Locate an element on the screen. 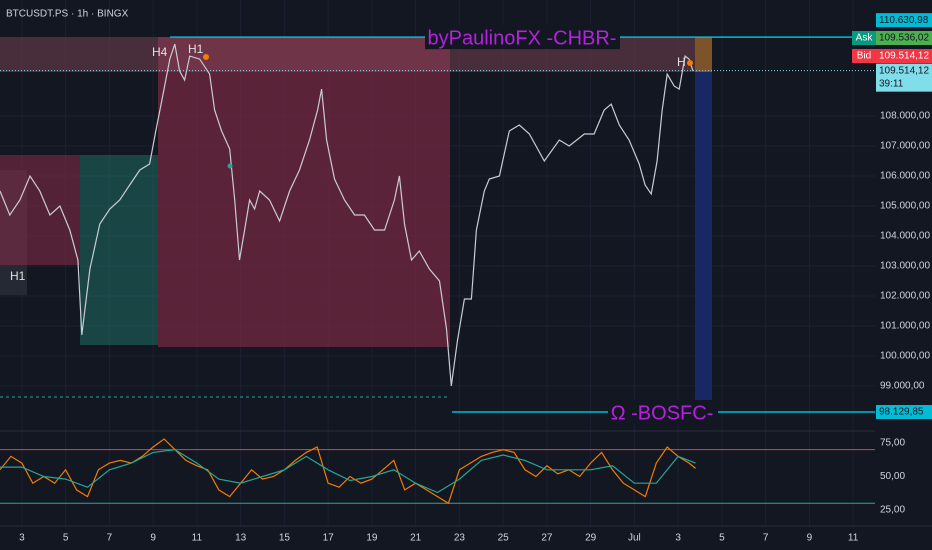 The width and height of the screenshot is (932, 550). ask: 109.536,02 is located at coordinates (904, 38).